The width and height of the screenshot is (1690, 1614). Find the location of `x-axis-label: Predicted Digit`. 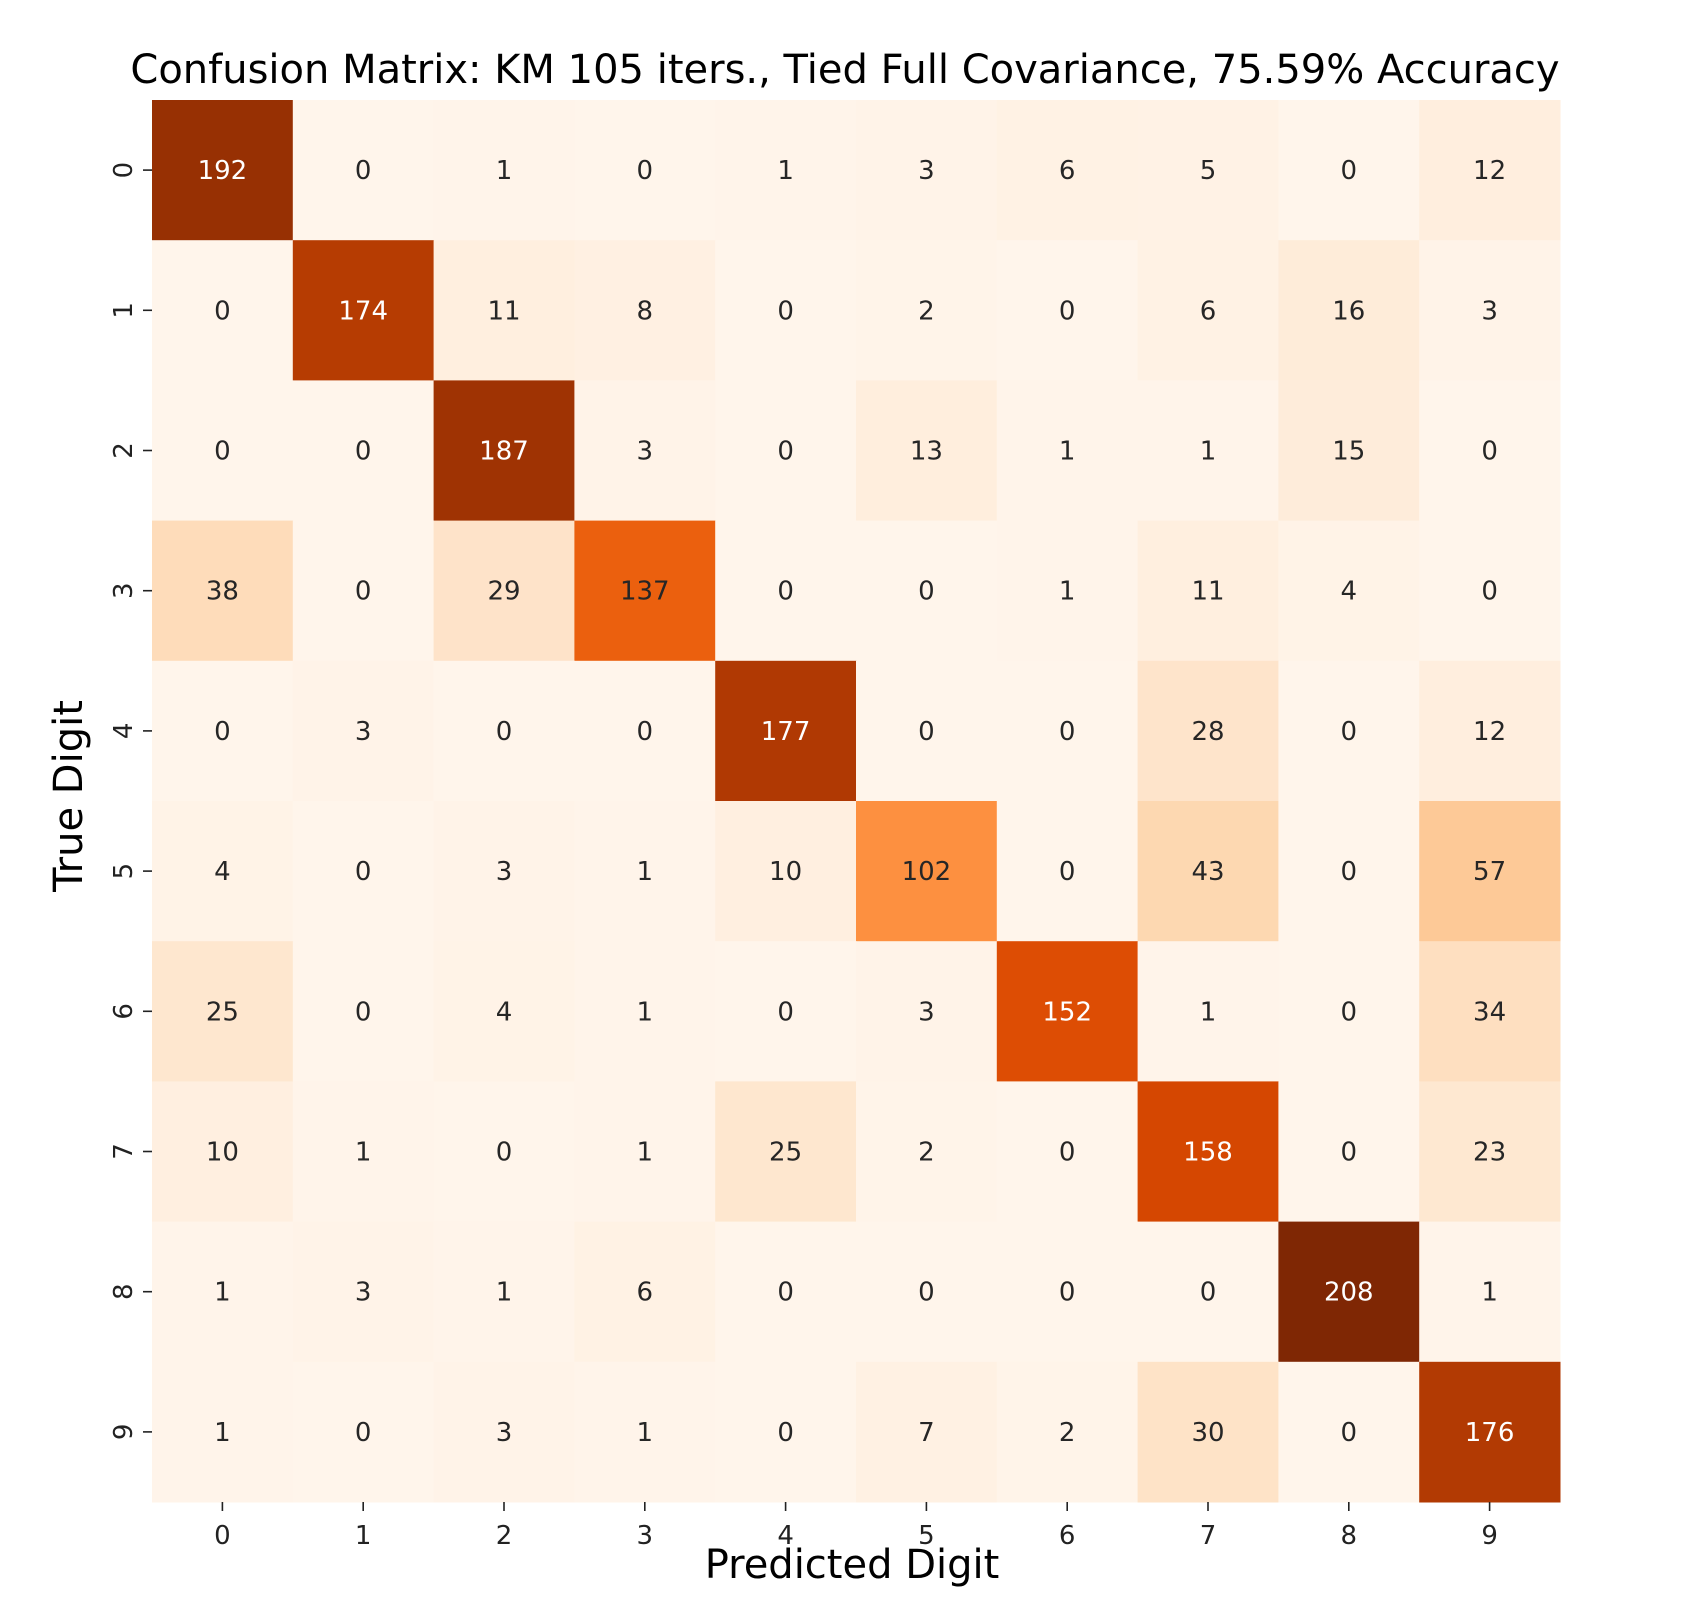

x-axis-label: Predicted Digit is located at coordinates (852, 1565).